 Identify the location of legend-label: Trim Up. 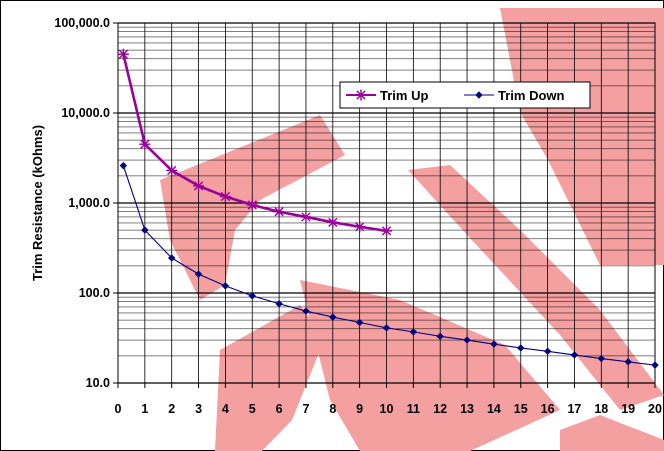
(404, 95).